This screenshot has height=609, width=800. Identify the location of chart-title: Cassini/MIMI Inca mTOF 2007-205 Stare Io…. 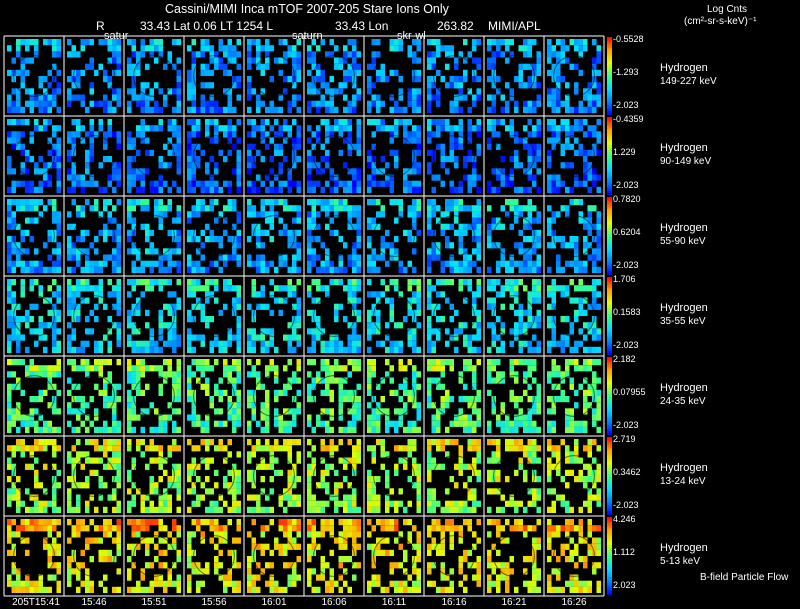
(307, 9).